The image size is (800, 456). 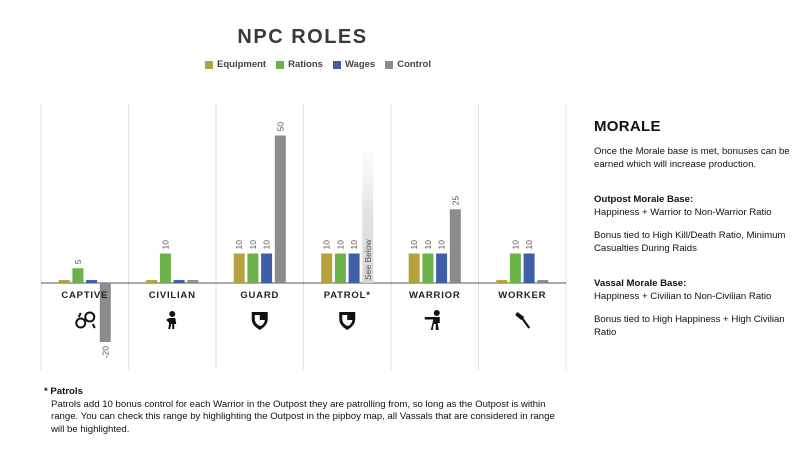 What do you see at coordinates (428, 268) in the screenshot?
I see `bar-rations-warrior` at bounding box center [428, 268].